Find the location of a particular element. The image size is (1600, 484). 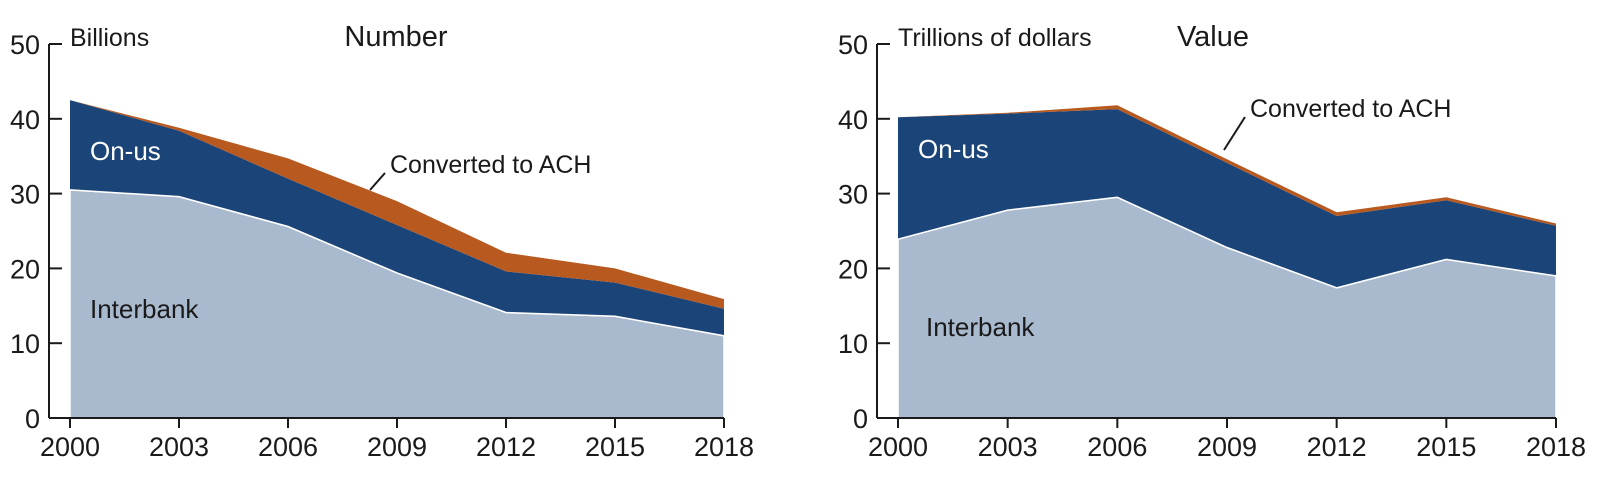

number-interbank-label: Interbank is located at coordinates (144, 309).